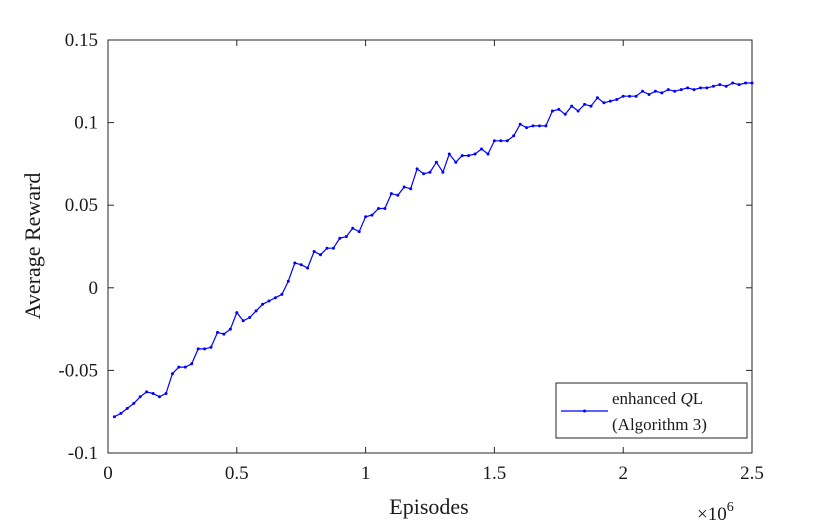 The image size is (830, 526). I want to click on y-tick-label: 0.1, so click(86, 123).